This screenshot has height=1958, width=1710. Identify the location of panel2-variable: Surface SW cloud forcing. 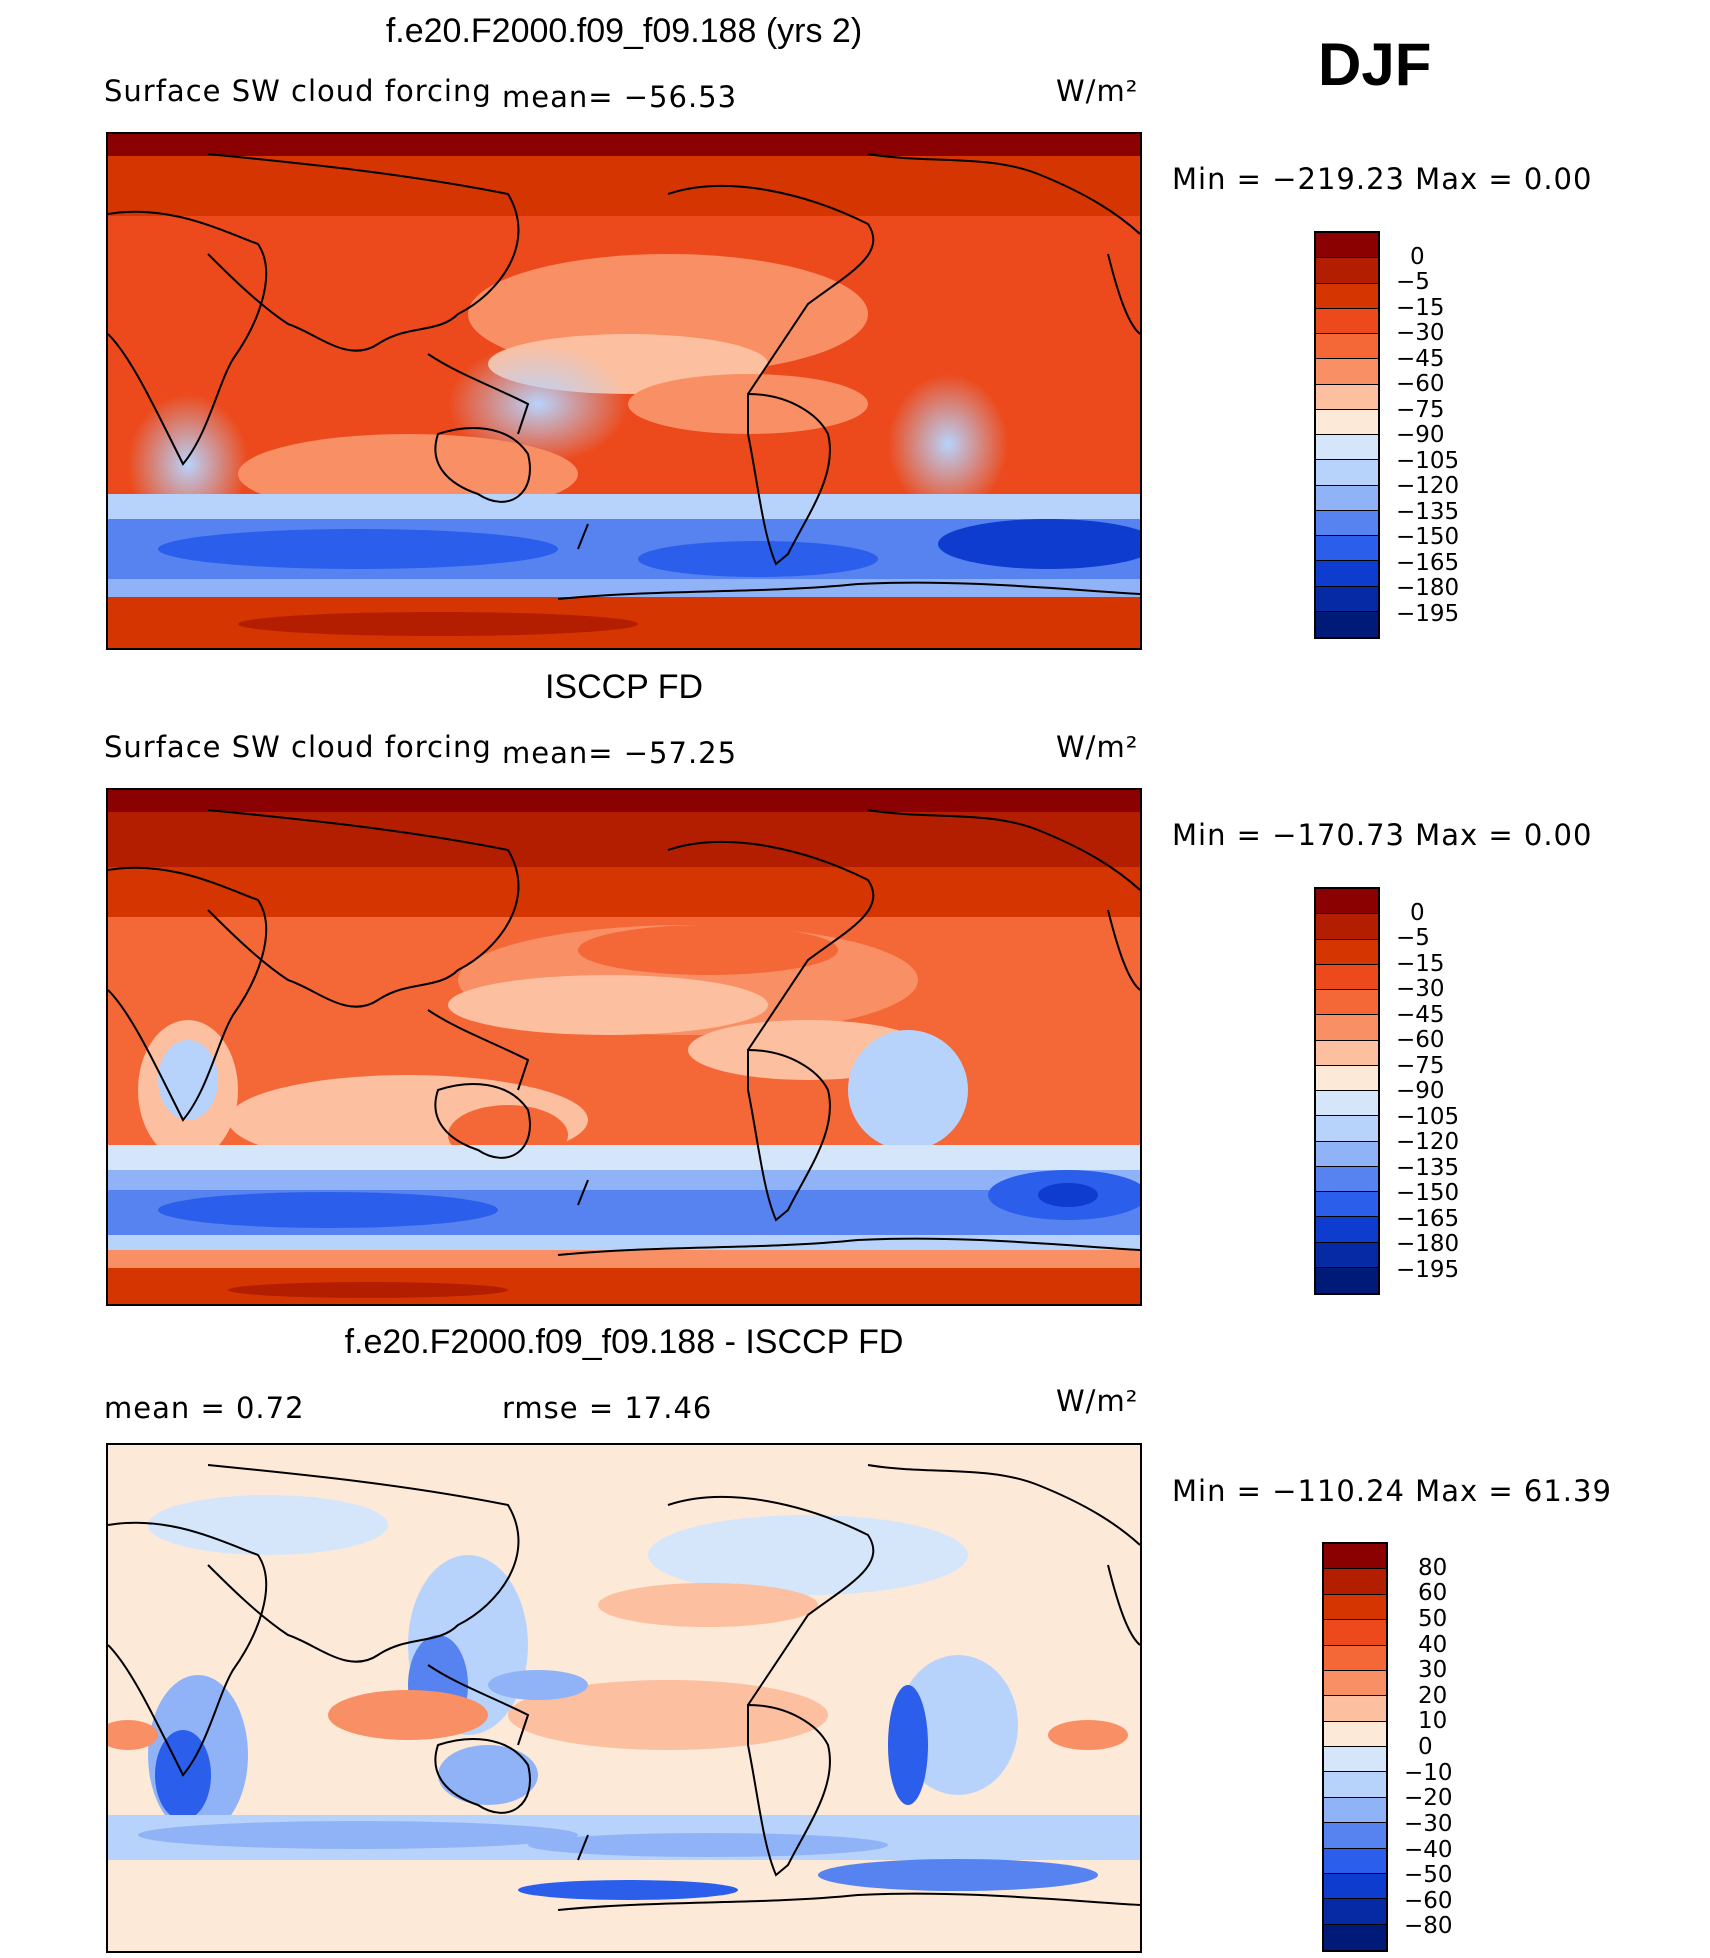
(298, 747).